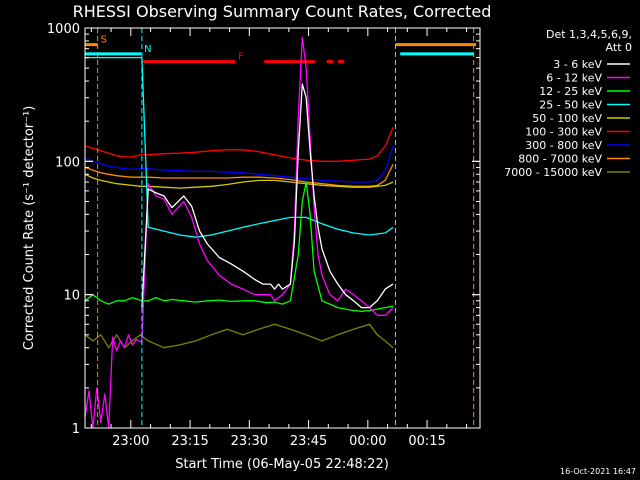 The width and height of the screenshot is (640, 480). I want to click on flags-layer: S N F, so click(281, 49).